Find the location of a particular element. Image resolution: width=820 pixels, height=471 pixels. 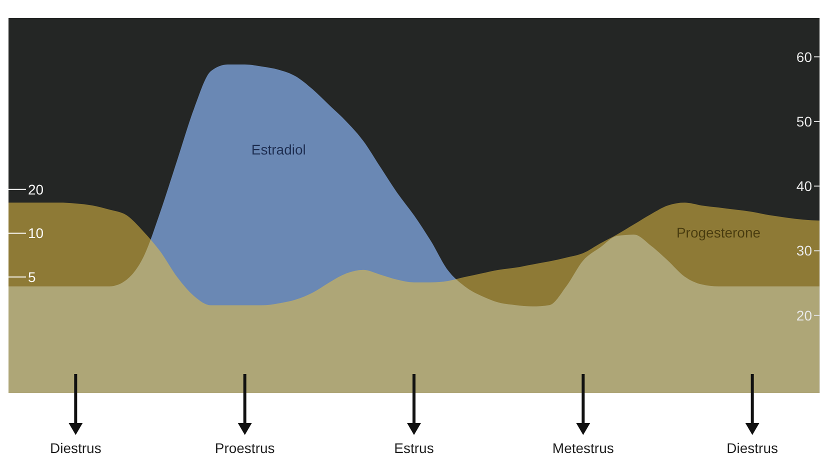

y-tick-label: 10 is located at coordinates (36, 233).